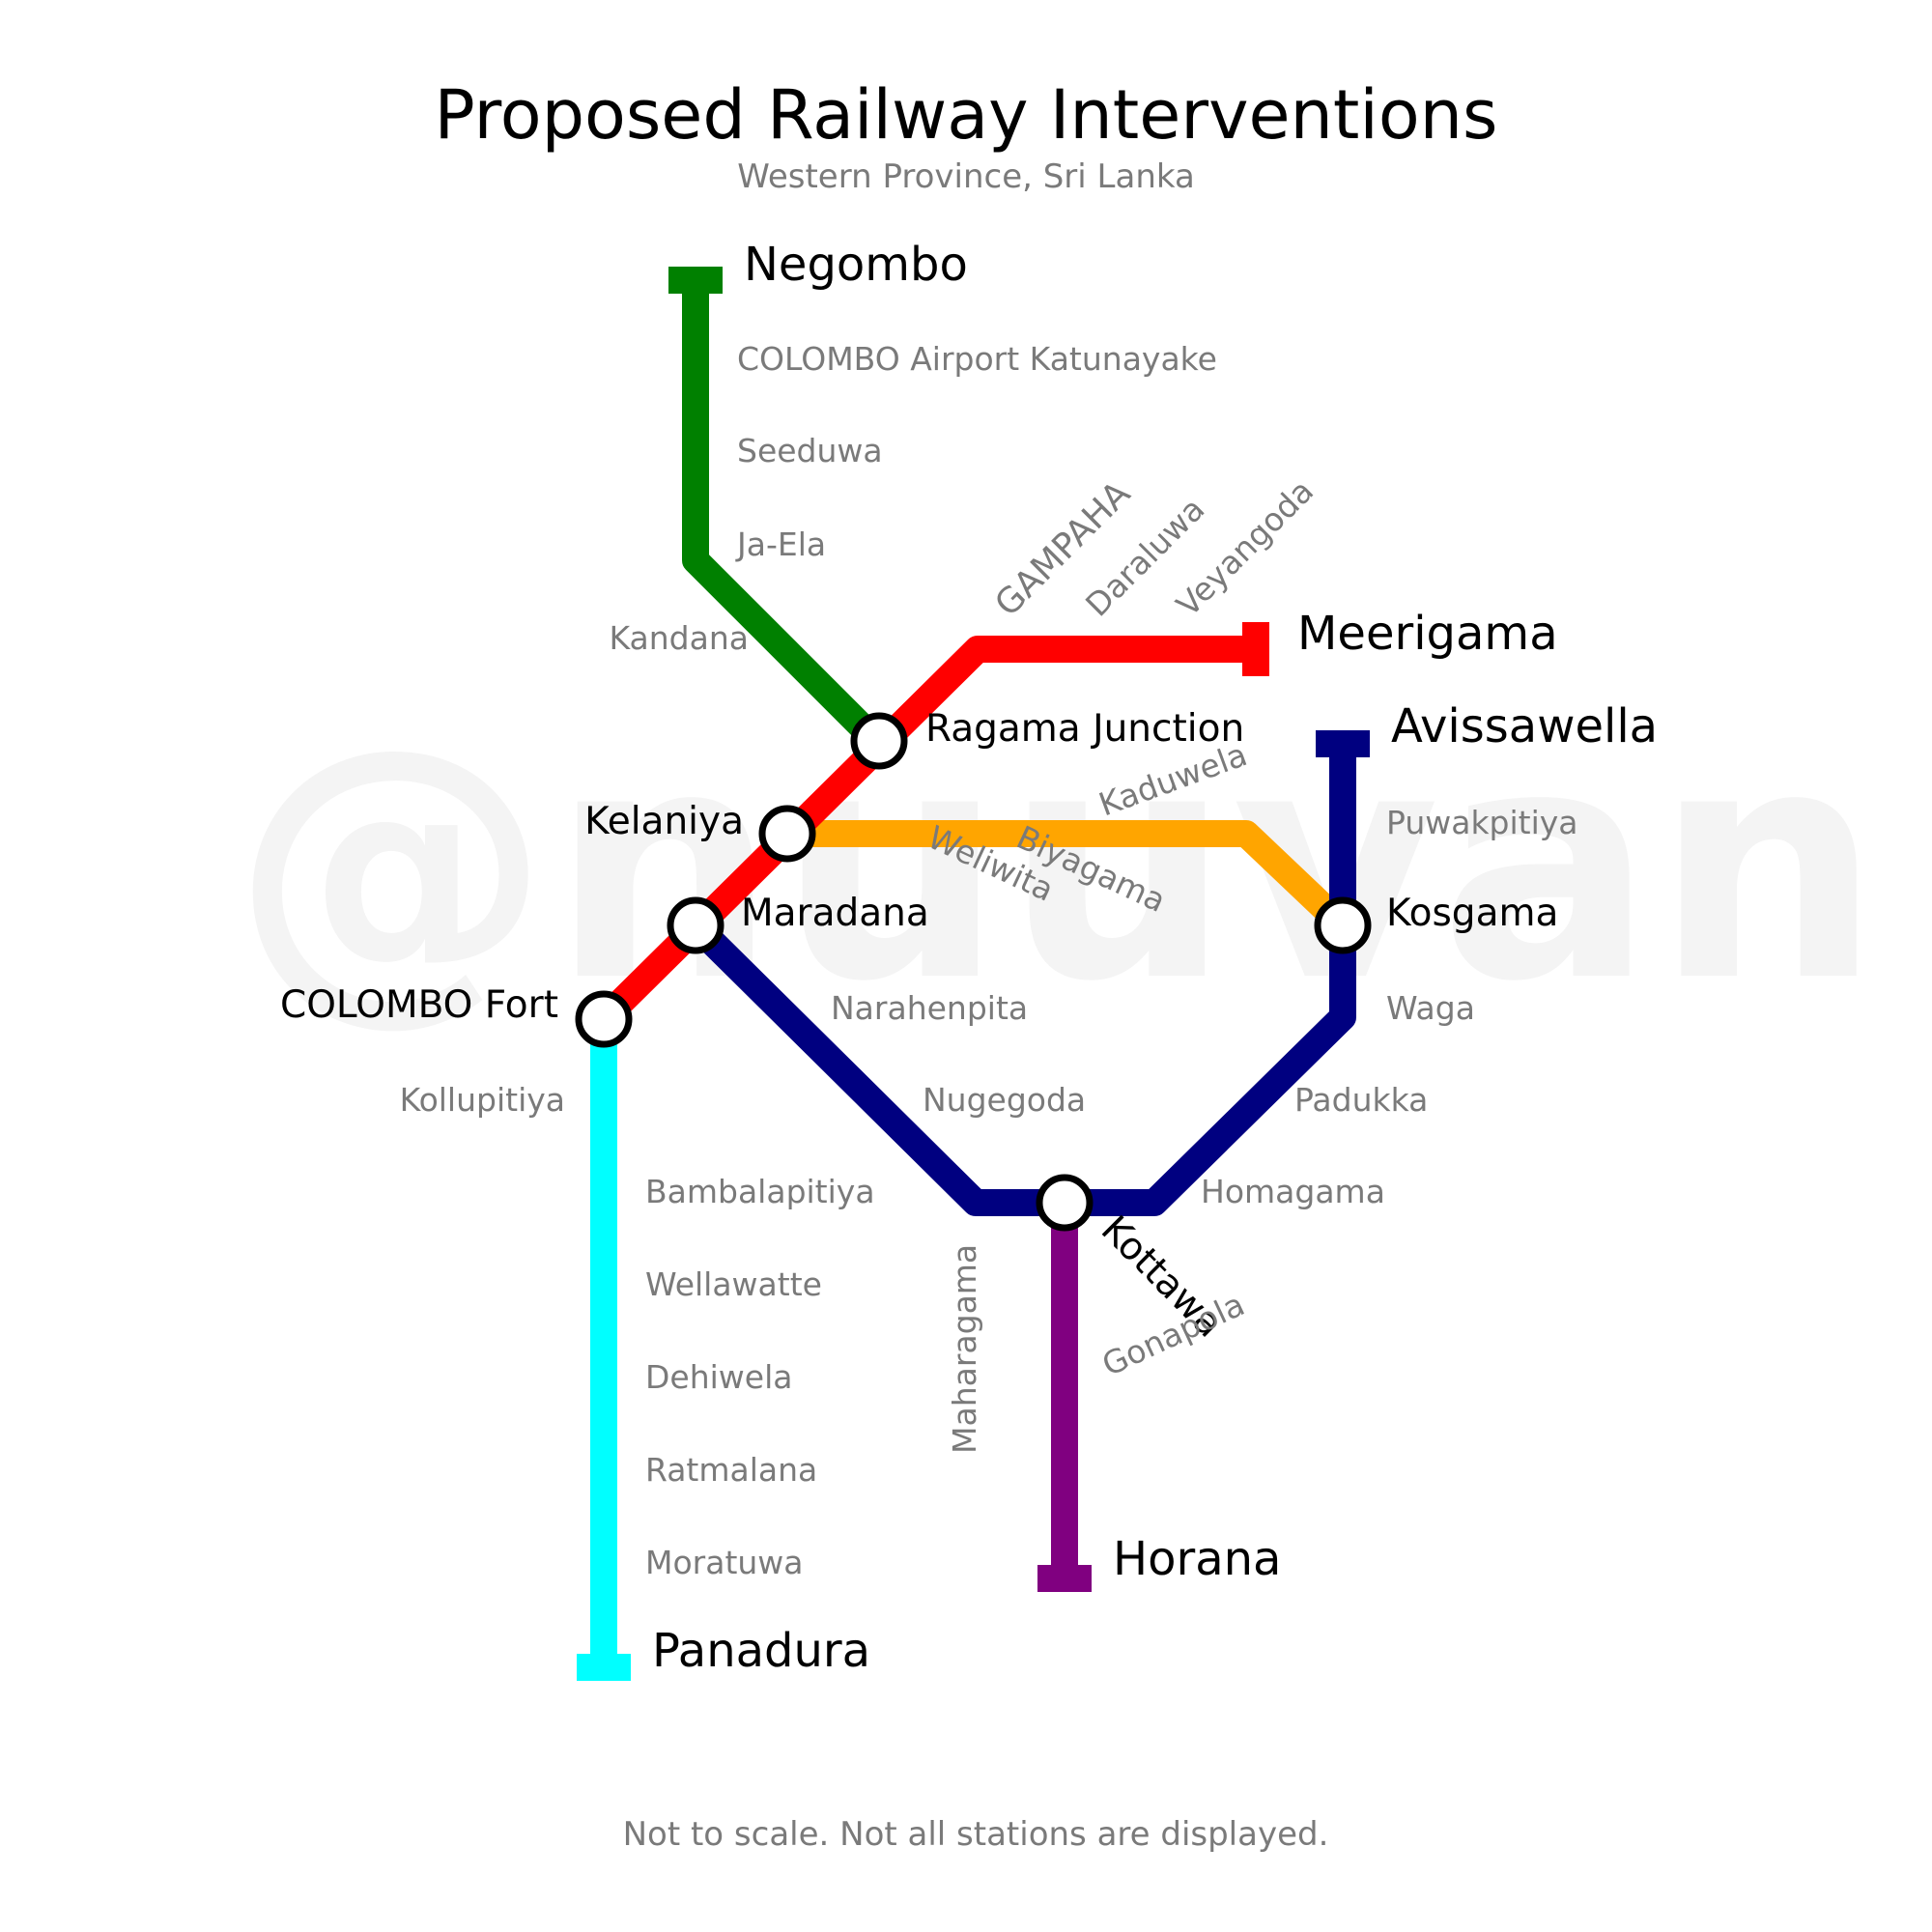  I want to click on station-label-seeduwa: Seeduwa, so click(810, 450).